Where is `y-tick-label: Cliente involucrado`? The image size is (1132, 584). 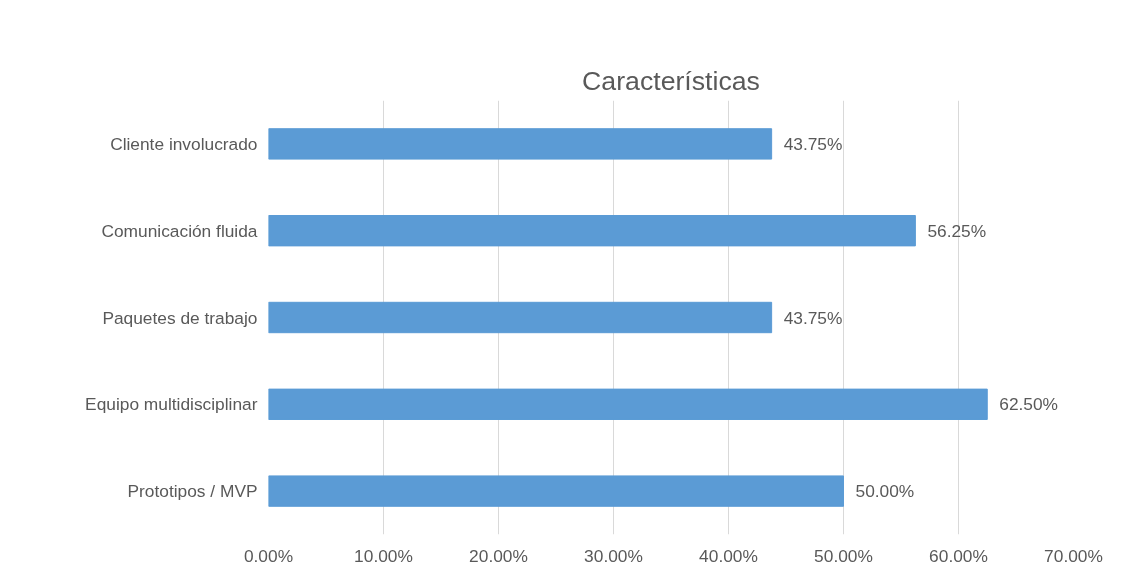
y-tick-label: Cliente involucrado is located at coordinates (184, 143).